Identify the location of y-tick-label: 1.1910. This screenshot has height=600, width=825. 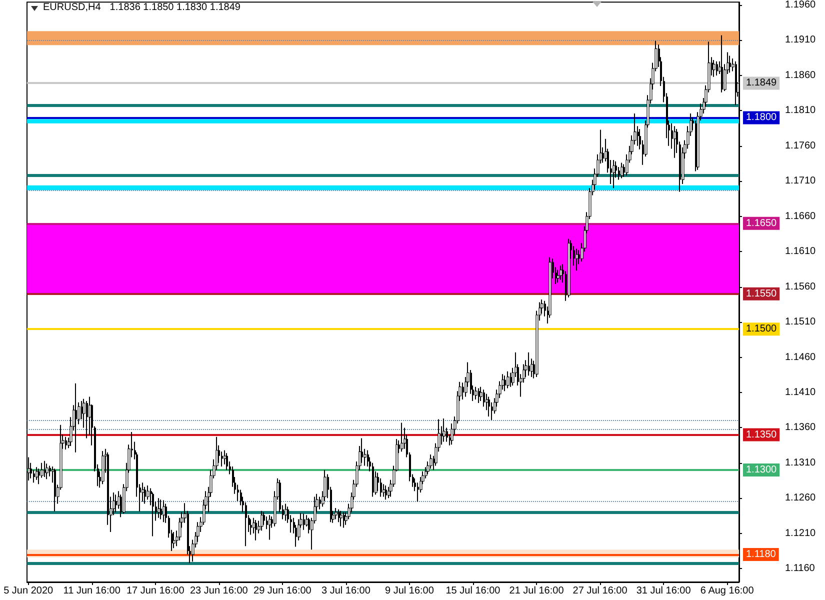
(800, 40).